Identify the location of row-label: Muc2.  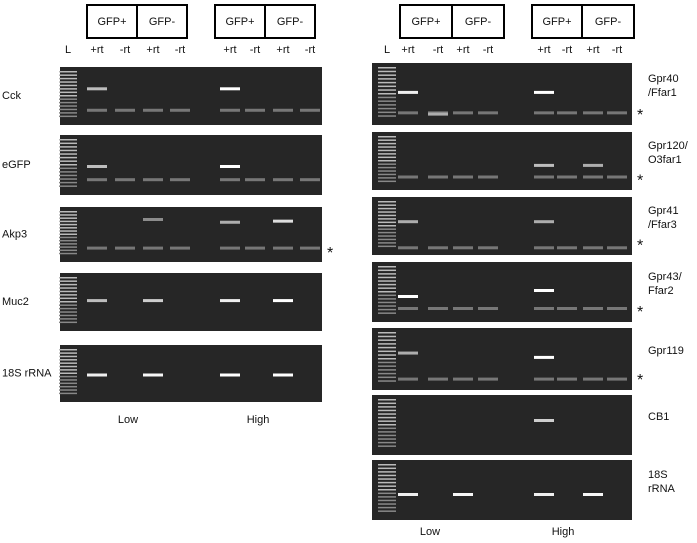
(15, 302).